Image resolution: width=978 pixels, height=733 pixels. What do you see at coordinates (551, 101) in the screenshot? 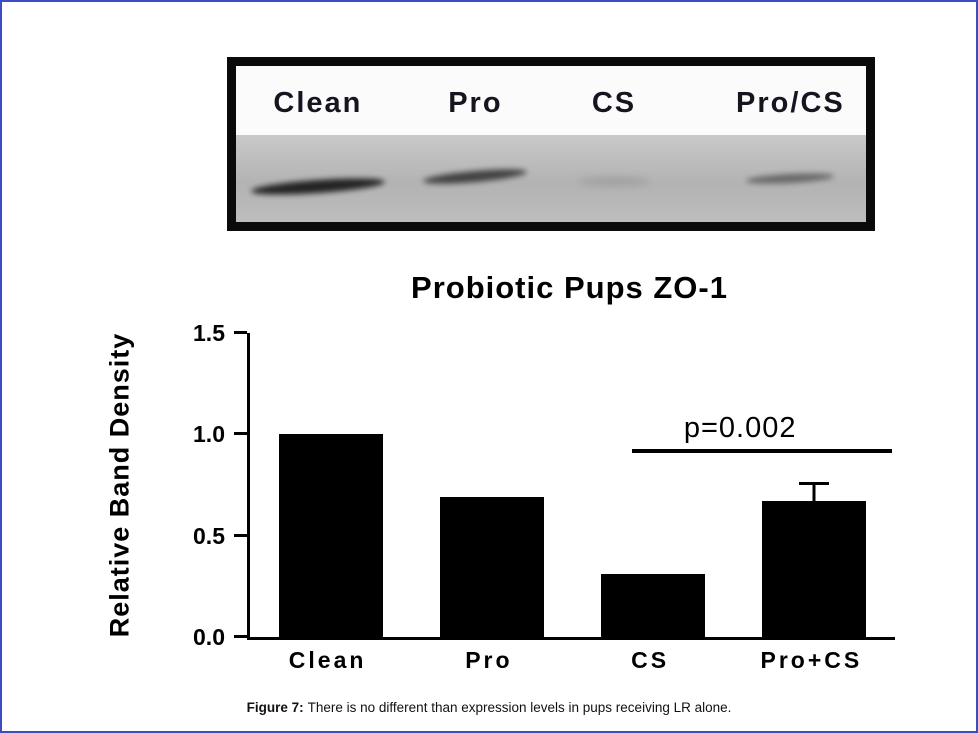
I see `blot-lane-labels: Clean Pro CS Pro/CS` at bounding box center [551, 101].